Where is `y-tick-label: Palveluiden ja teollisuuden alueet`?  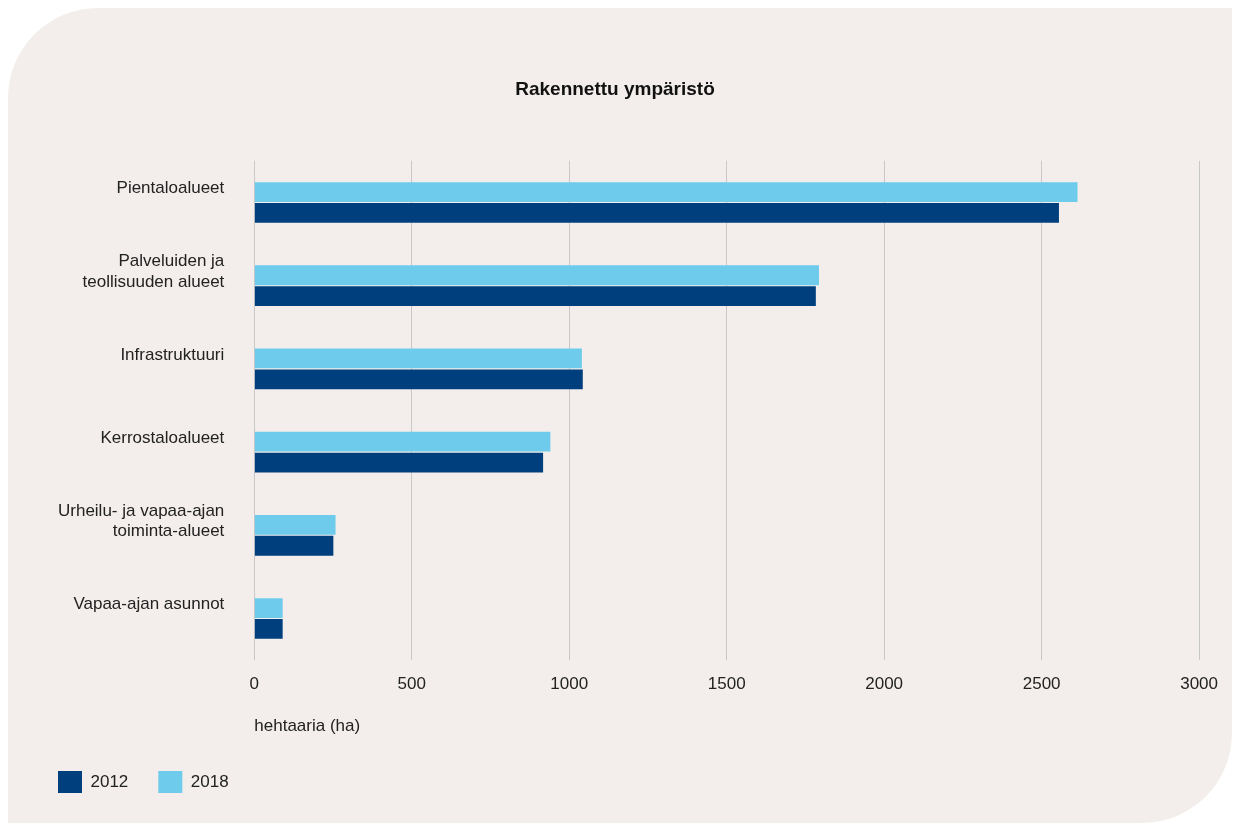
y-tick-label: Palveluiden ja teollisuuden alueet is located at coordinates (153, 271).